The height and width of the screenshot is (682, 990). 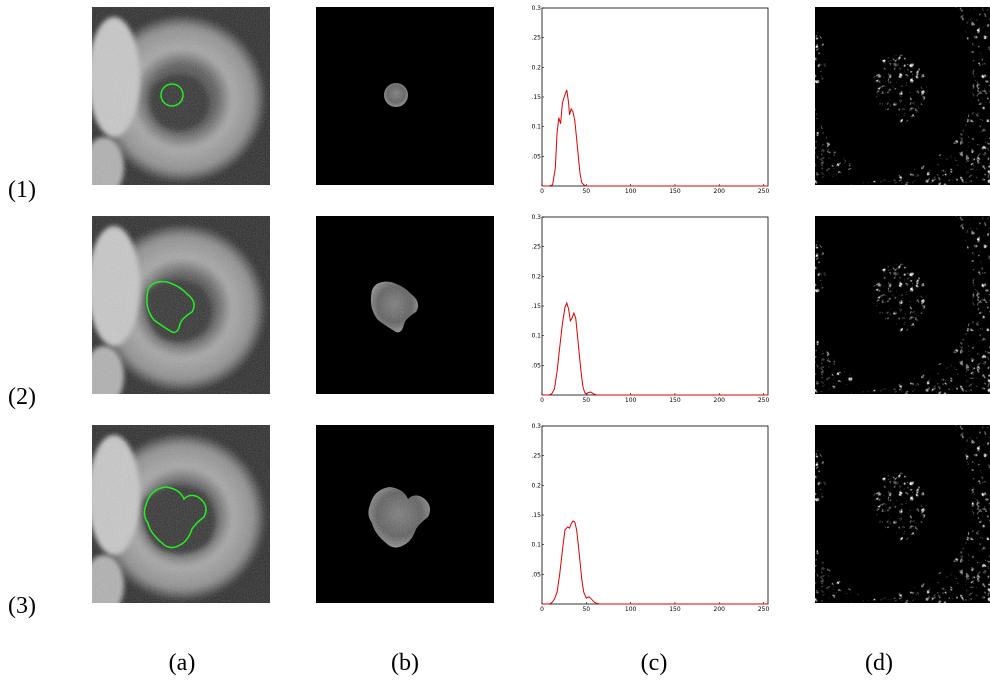 I want to click on histogram-row2: 0 50 100 150 200 250 0.05 0.1 0.15 0.2 0.25 0.3, so click(x=652, y=308).